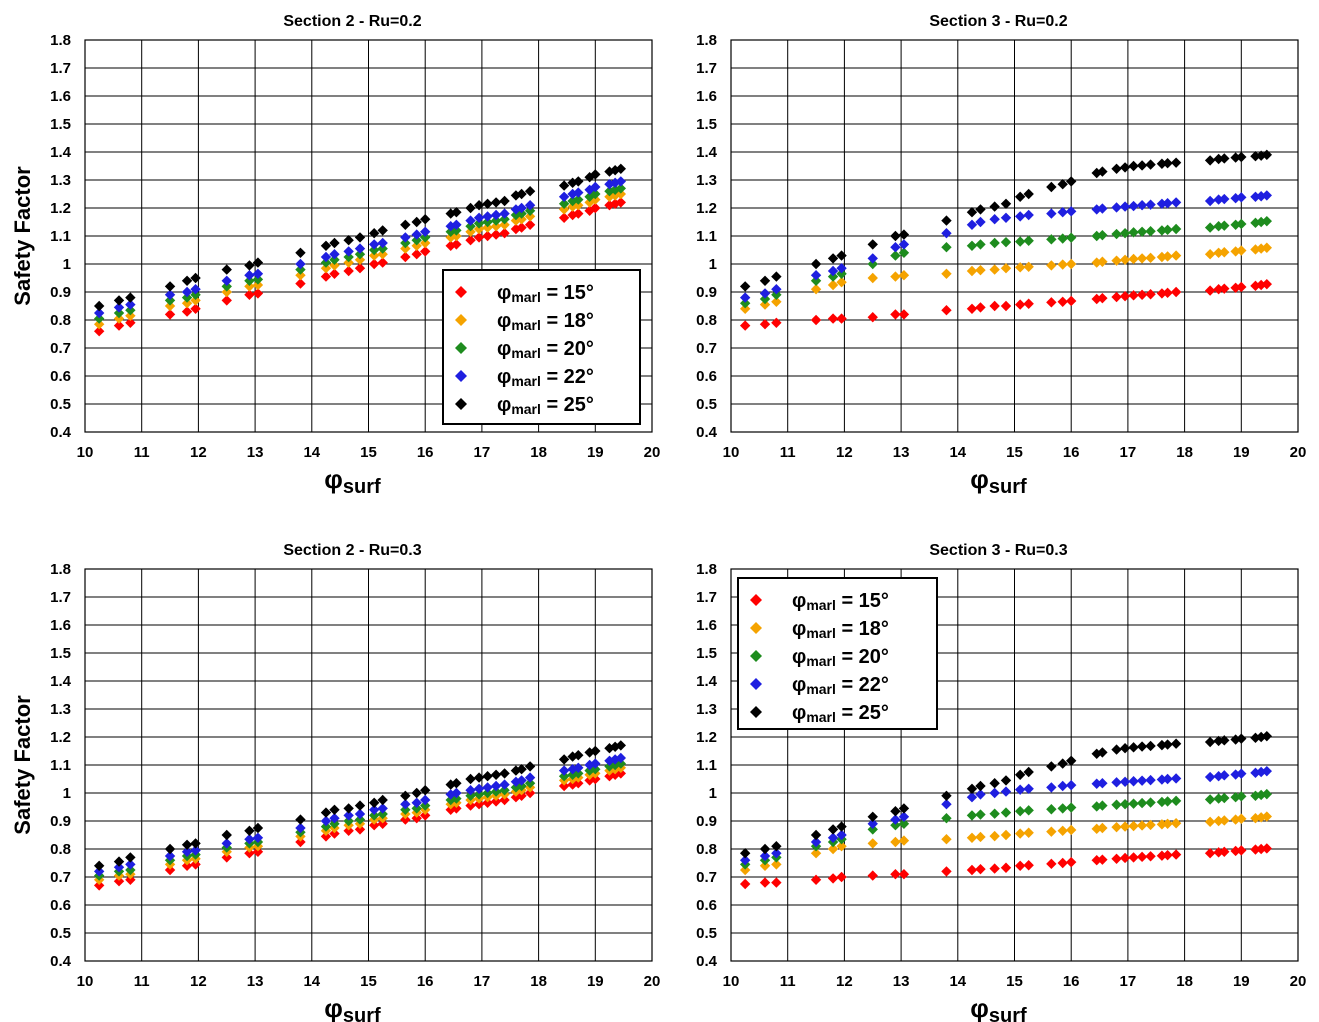 This screenshot has width=1319, height=1022. I want to click on legend-entry-rest: = 25°, so click(567, 405).